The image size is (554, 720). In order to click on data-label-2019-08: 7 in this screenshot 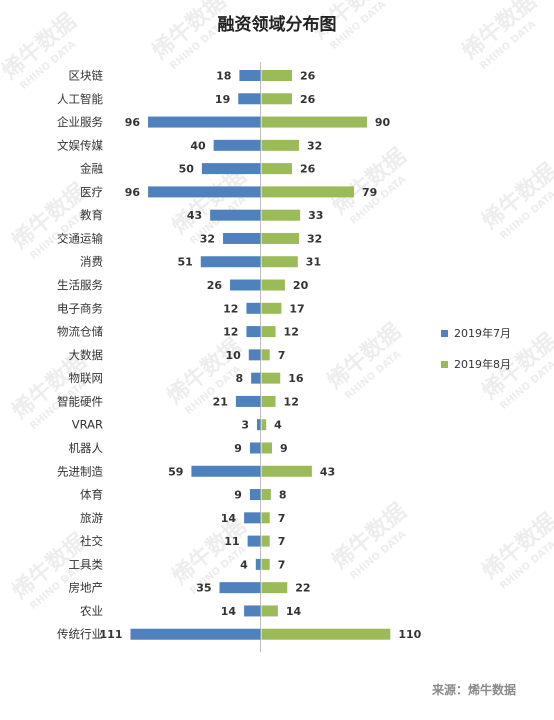, I will do `click(282, 564)`.